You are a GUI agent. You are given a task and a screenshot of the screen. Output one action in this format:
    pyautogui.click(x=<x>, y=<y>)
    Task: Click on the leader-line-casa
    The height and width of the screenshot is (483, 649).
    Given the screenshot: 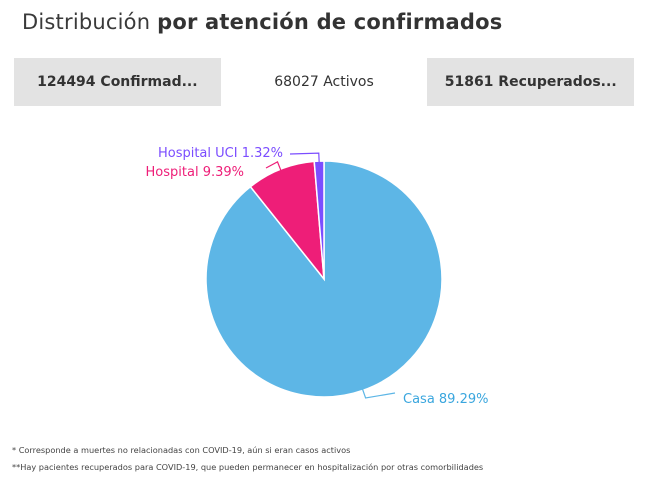 What is the action you would take?
    pyautogui.click(x=378, y=393)
    